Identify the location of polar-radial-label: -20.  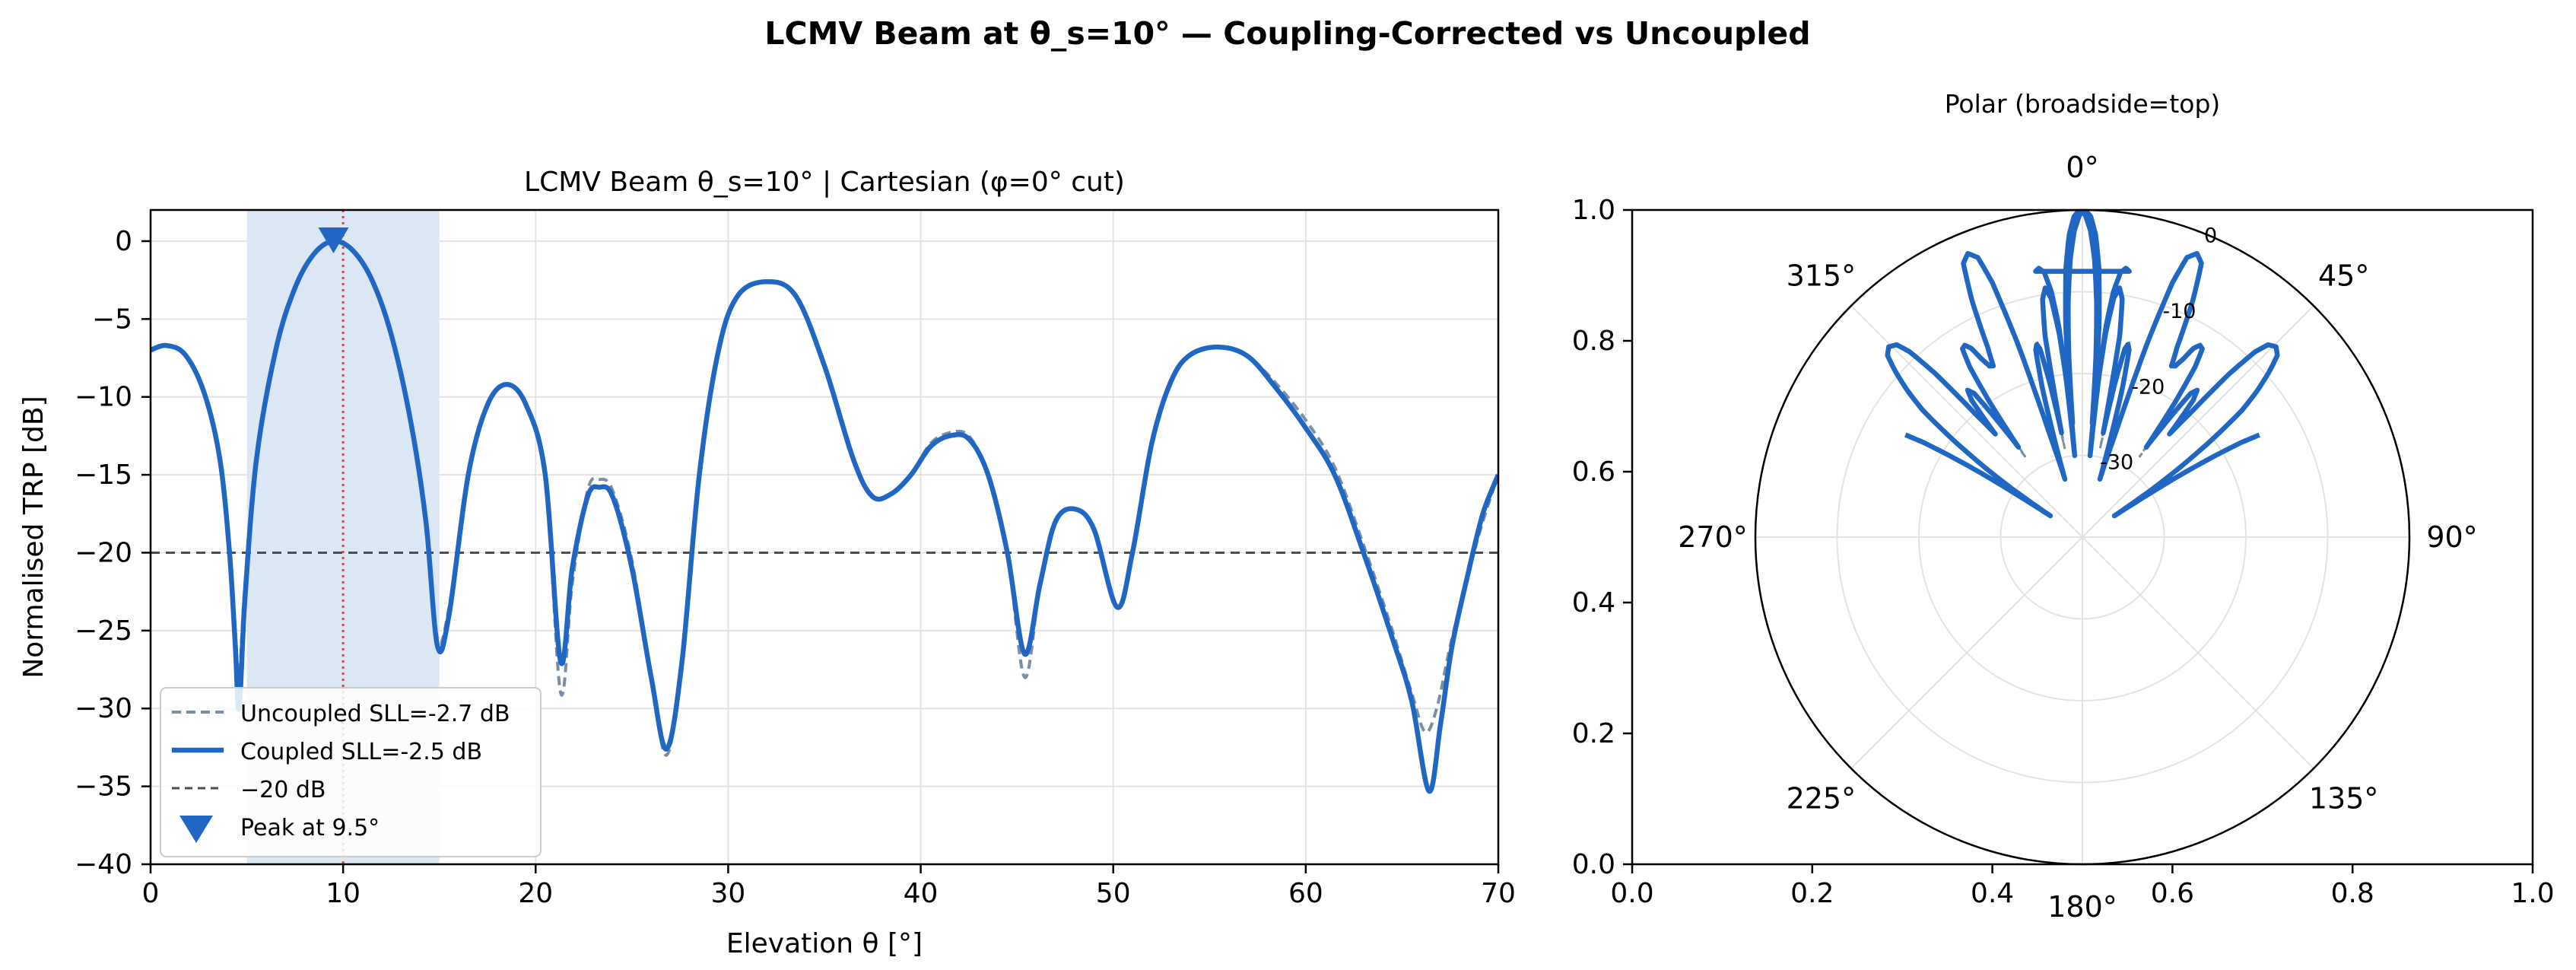
(2148, 387).